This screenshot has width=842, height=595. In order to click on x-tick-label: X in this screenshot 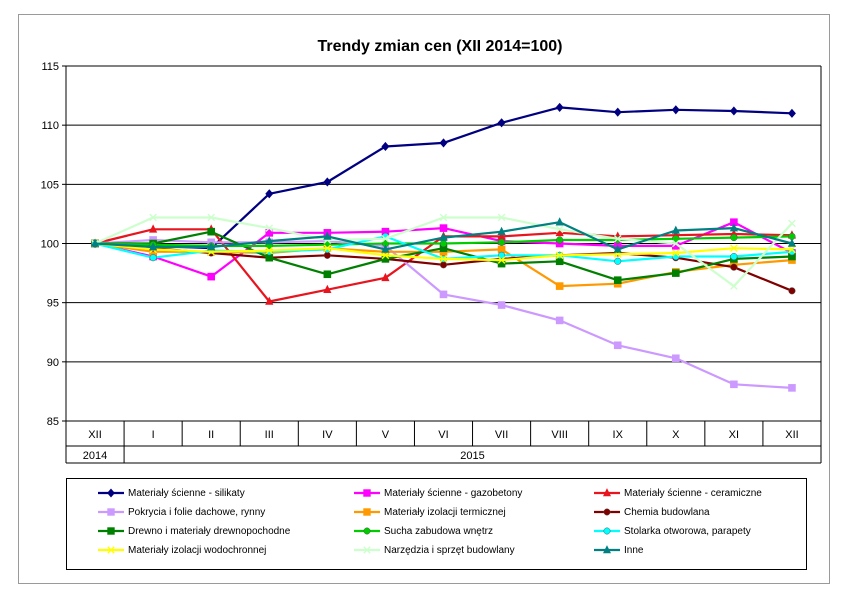, I will do `click(676, 435)`.